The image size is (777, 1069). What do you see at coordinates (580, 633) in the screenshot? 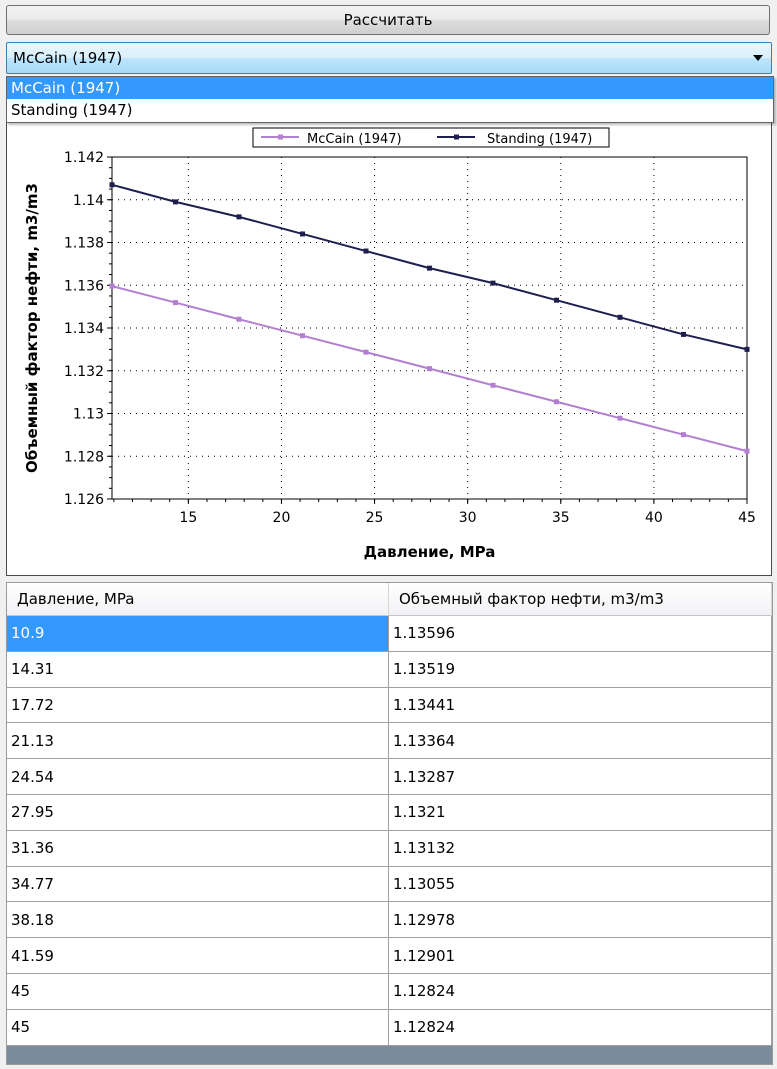
I see `cell-oil-fvf: 1.13596` at bounding box center [580, 633].